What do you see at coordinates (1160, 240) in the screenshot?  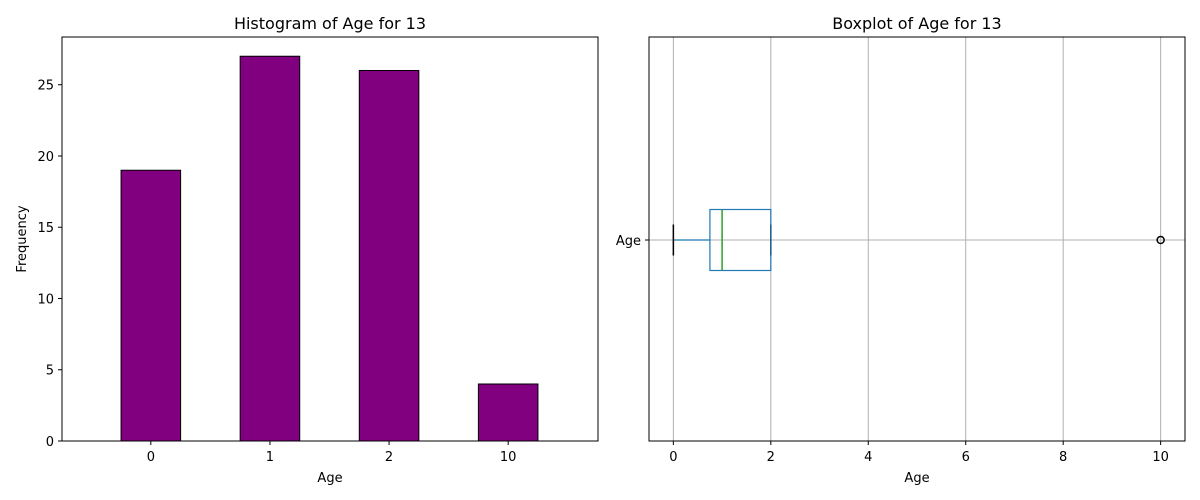 I see `boxplot-outlier-point` at bounding box center [1160, 240].